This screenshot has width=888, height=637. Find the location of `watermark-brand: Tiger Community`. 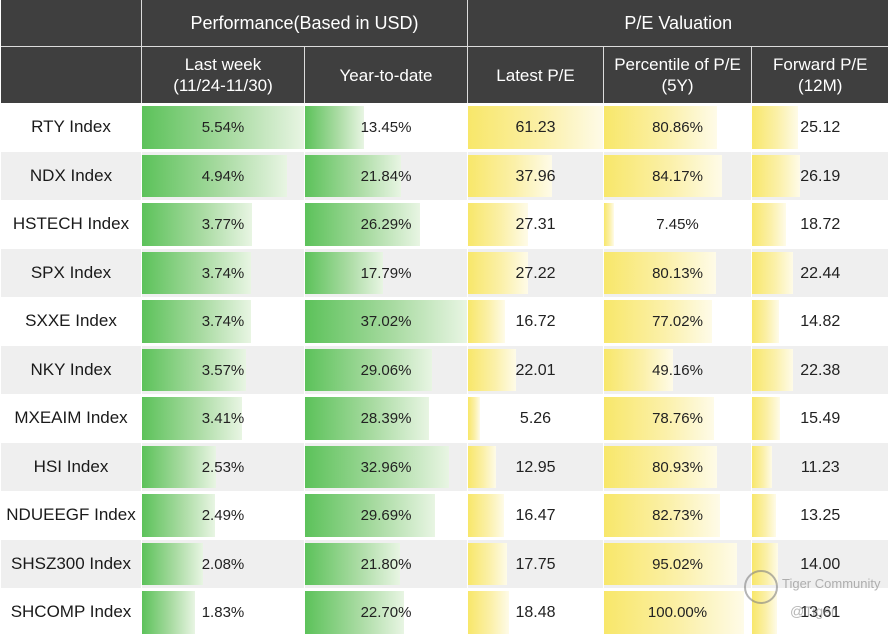

watermark-brand: Tiger Community is located at coordinates (831, 583).